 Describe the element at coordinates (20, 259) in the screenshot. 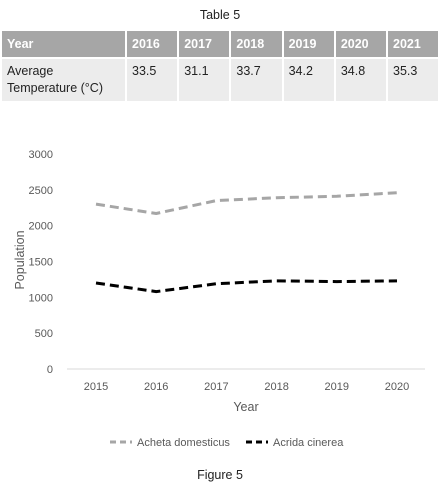

I see `y-axis-title: Population` at that location.